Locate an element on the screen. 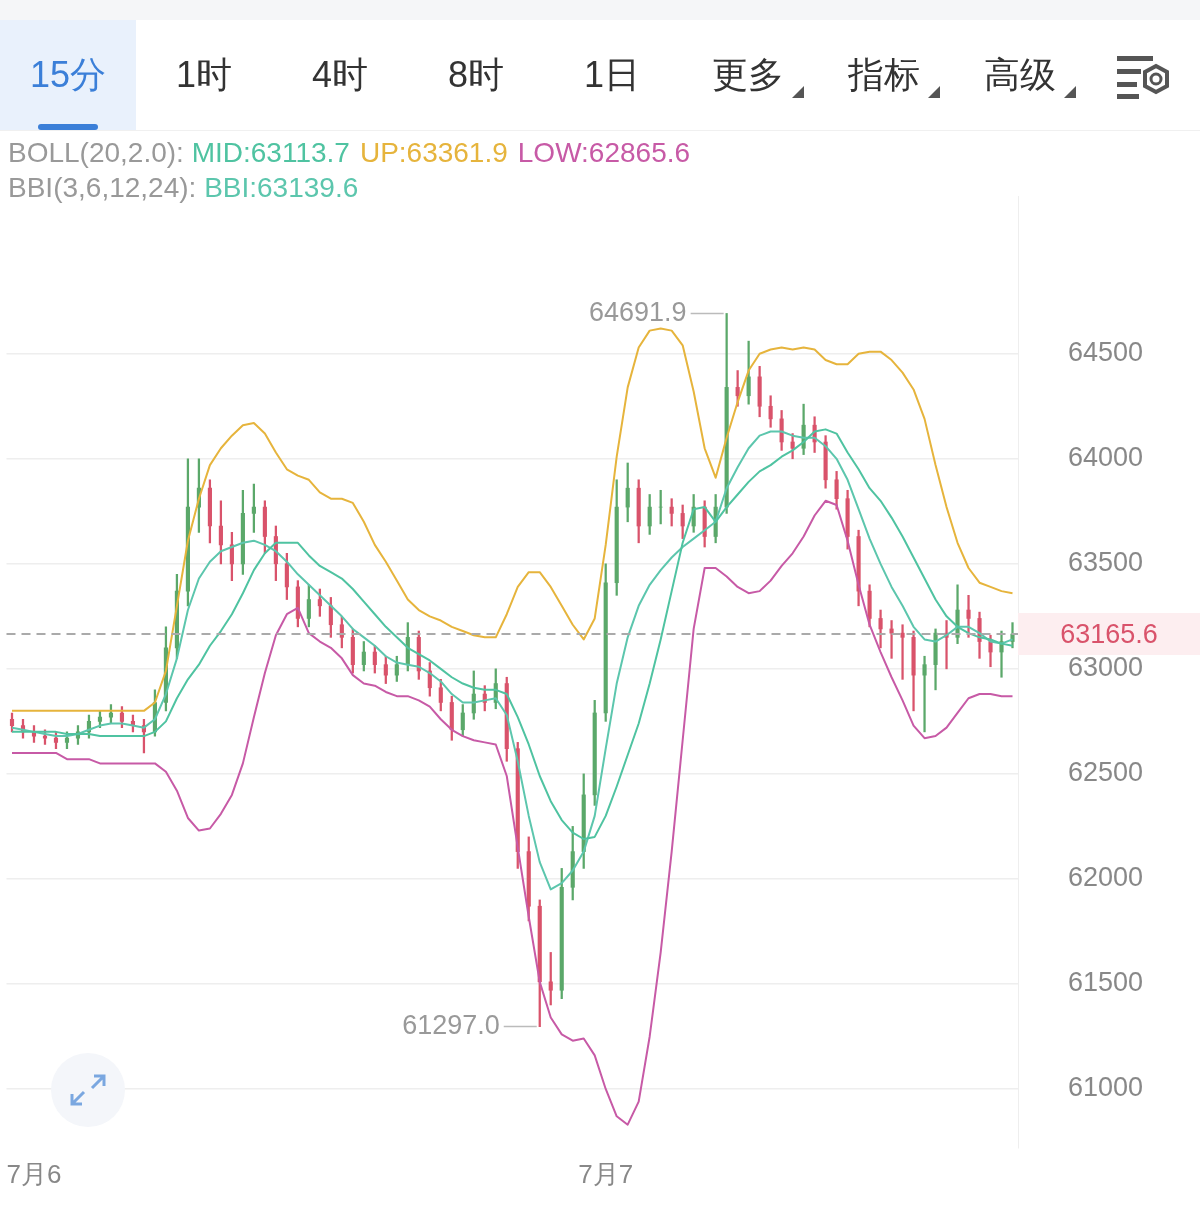 The width and height of the screenshot is (1200, 1214). text: 指标 is located at coordinates (884, 74).